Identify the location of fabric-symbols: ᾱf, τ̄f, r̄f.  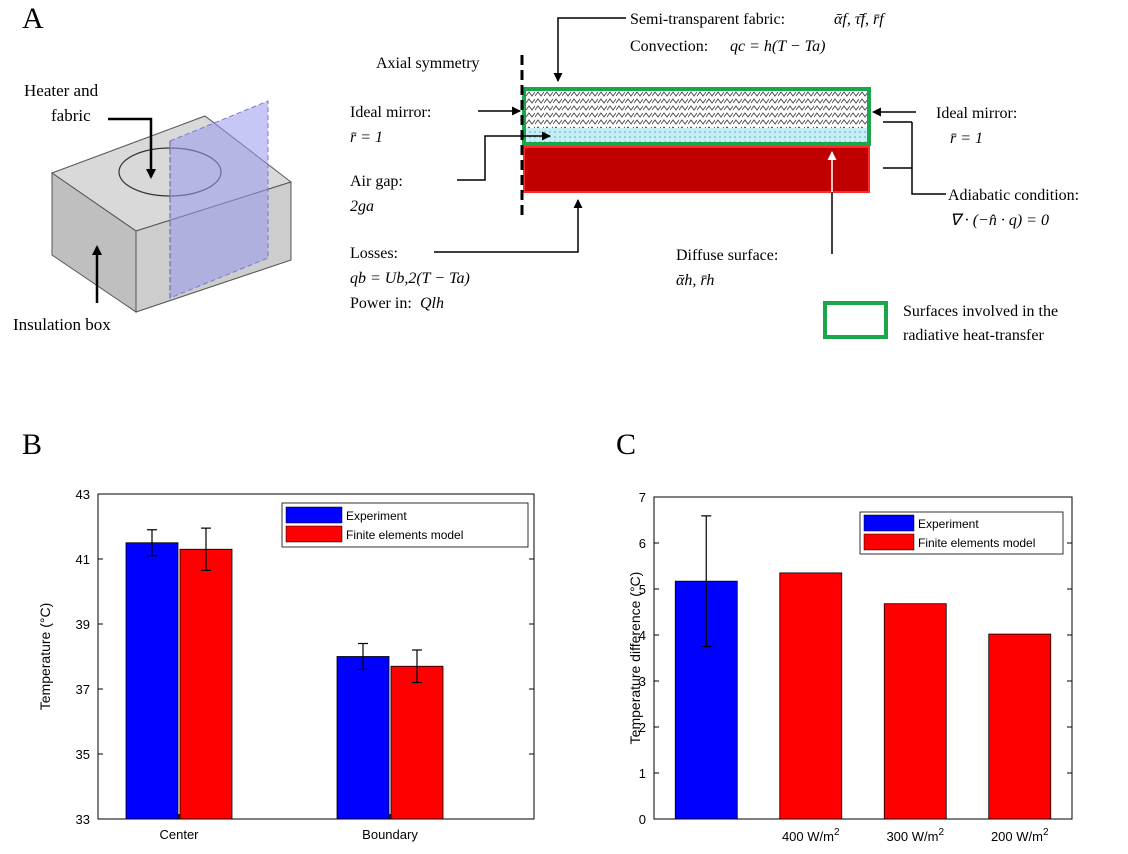
(860, 19).